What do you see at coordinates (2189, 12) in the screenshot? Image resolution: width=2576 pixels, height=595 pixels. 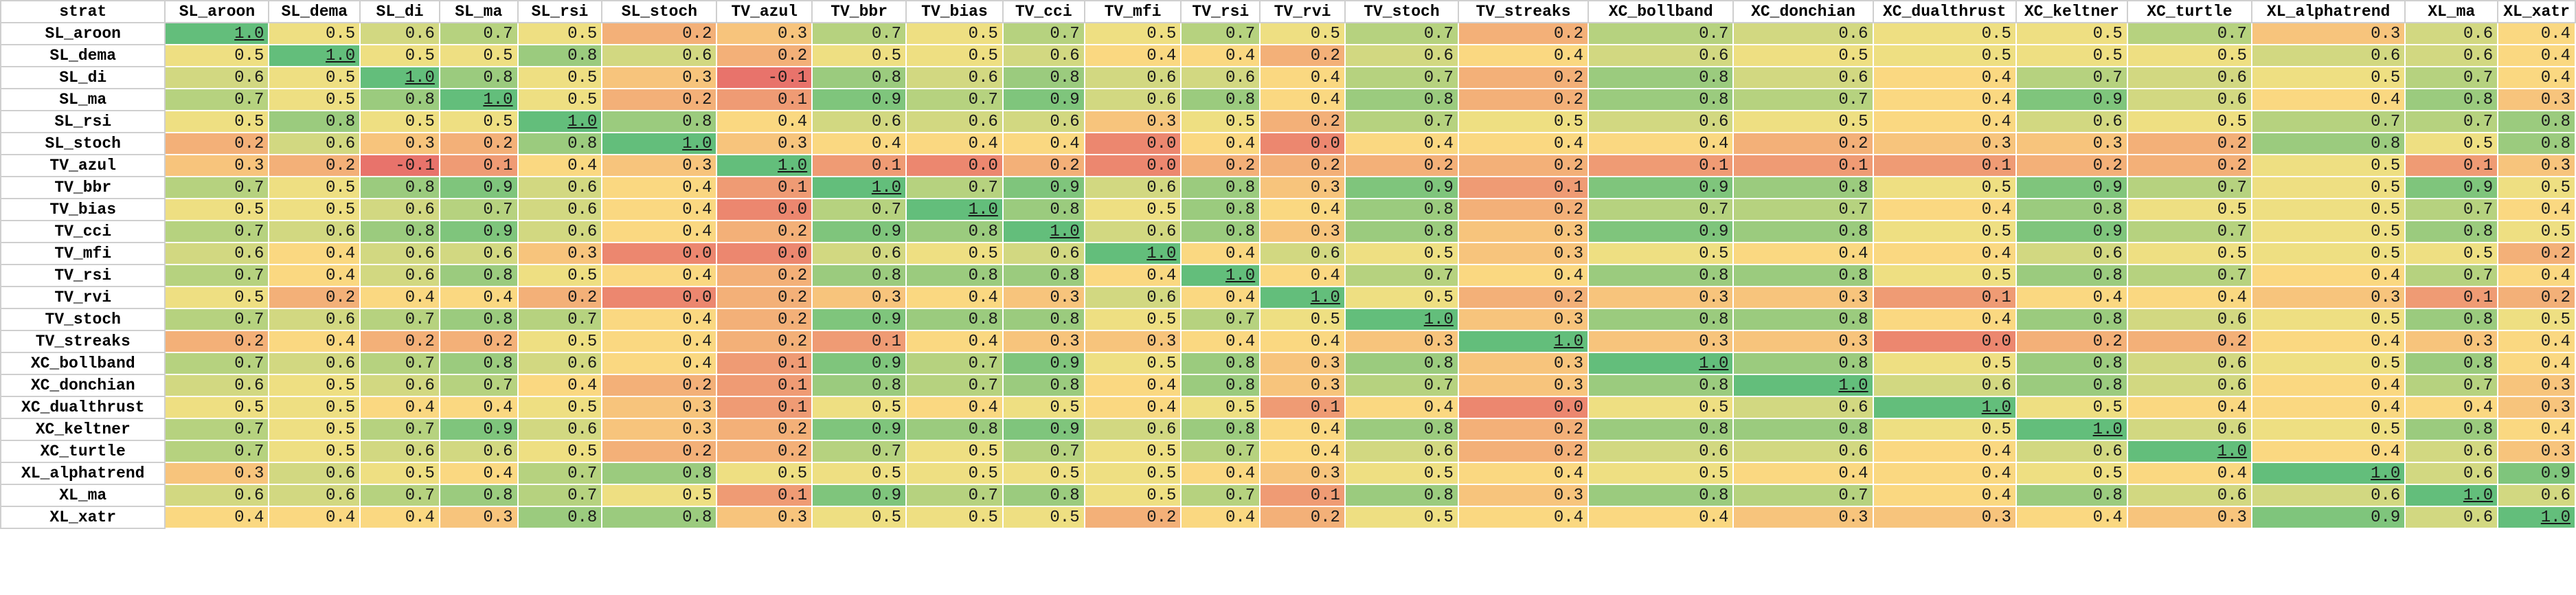 I see `column-header: XC_turtle` at bounding box center [2189, 12].